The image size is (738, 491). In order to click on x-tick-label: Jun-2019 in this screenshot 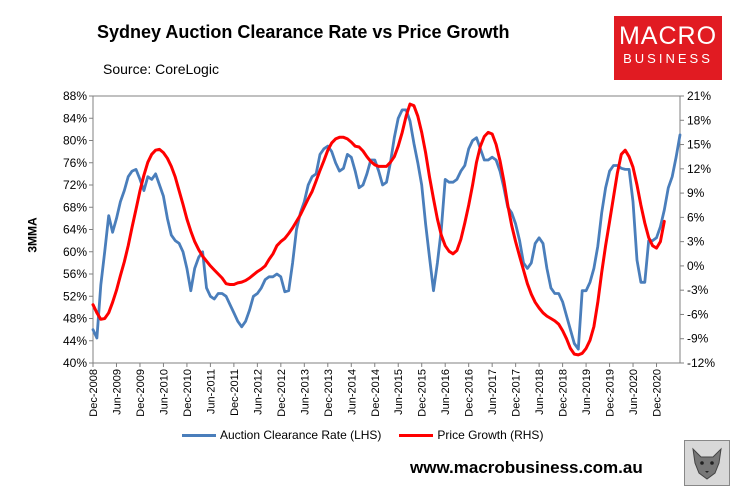, I will do `click(587, 392)`.